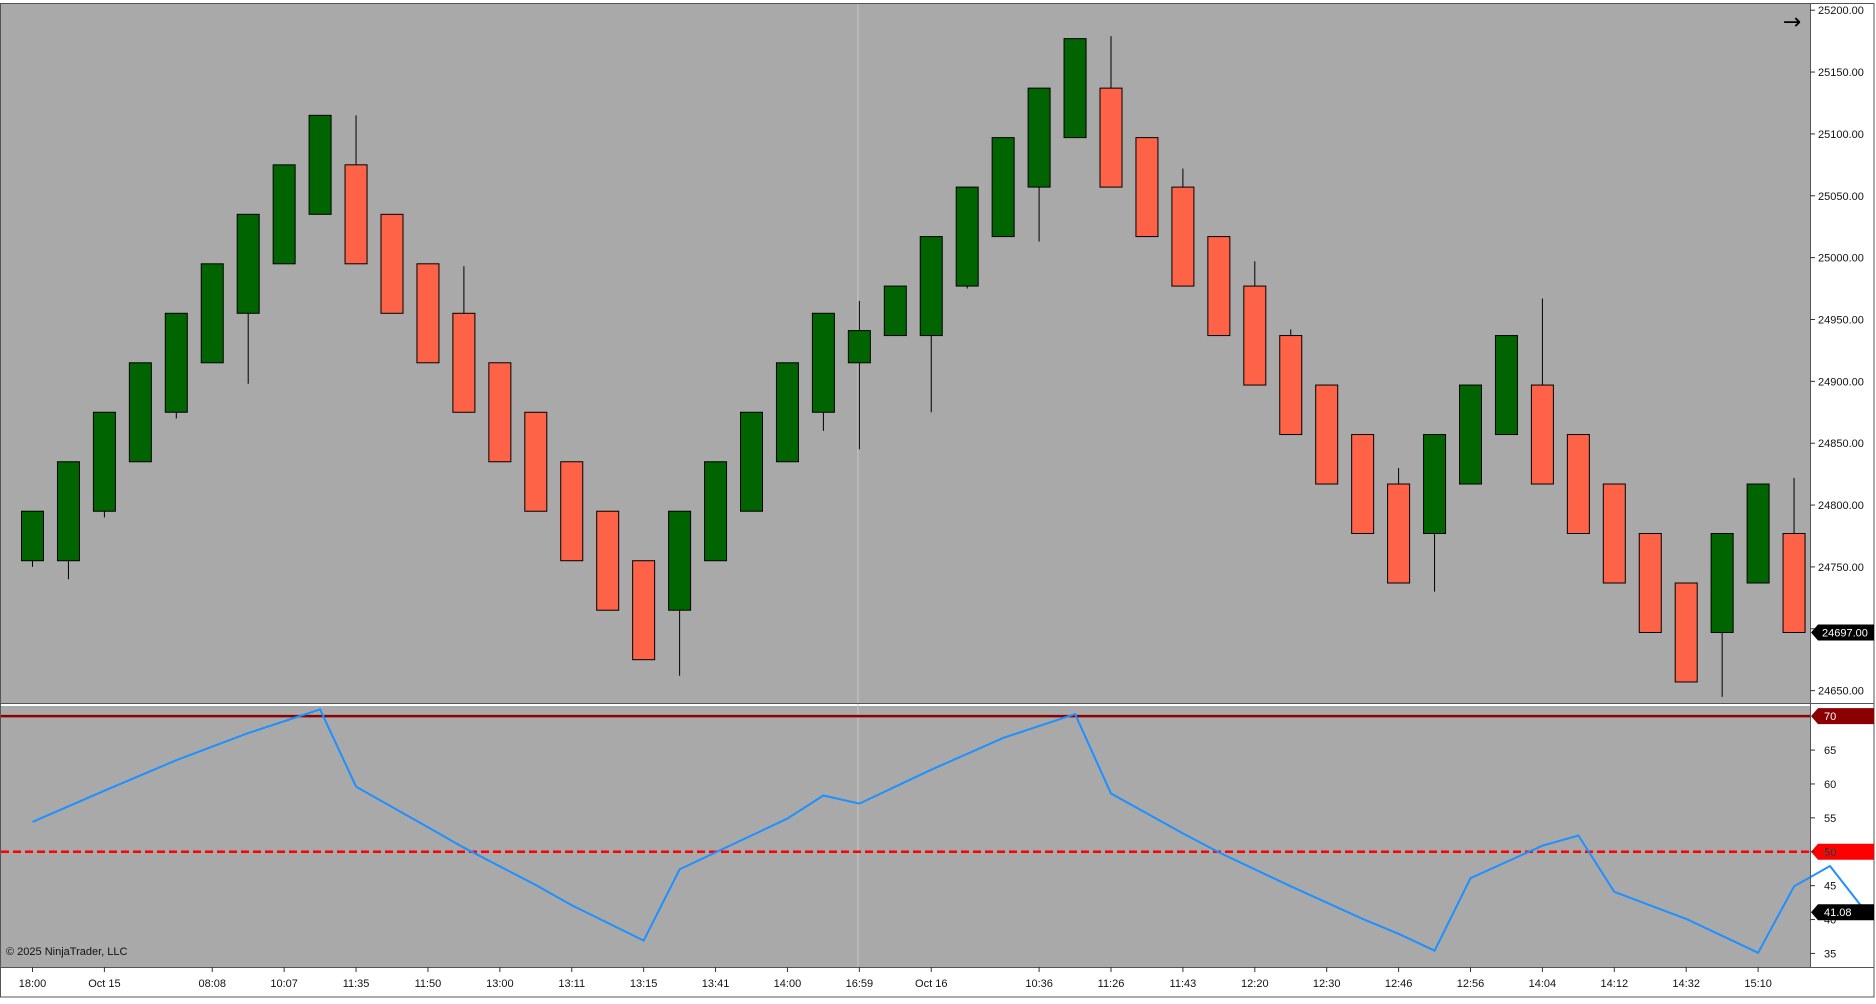 The image size is (1876, 1004). I want to click on last-price-label: 24697.00, so click(1845, 633).